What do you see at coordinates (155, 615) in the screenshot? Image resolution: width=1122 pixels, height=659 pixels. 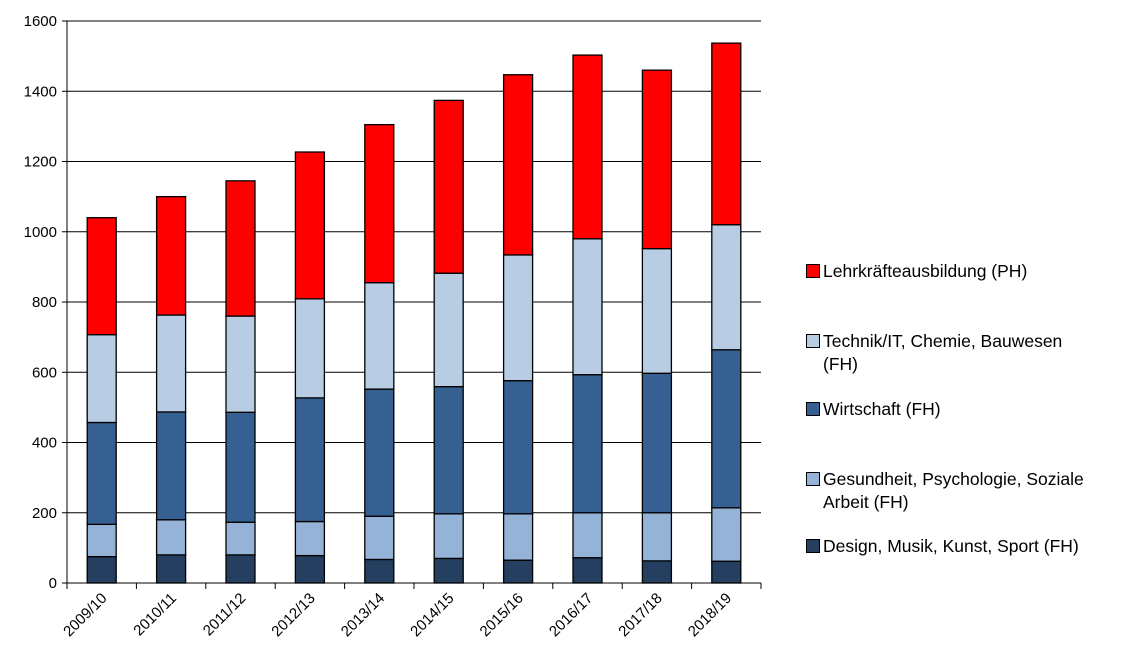 I see `x-tick-label: 2010/11` at bounding box center [155, 615].